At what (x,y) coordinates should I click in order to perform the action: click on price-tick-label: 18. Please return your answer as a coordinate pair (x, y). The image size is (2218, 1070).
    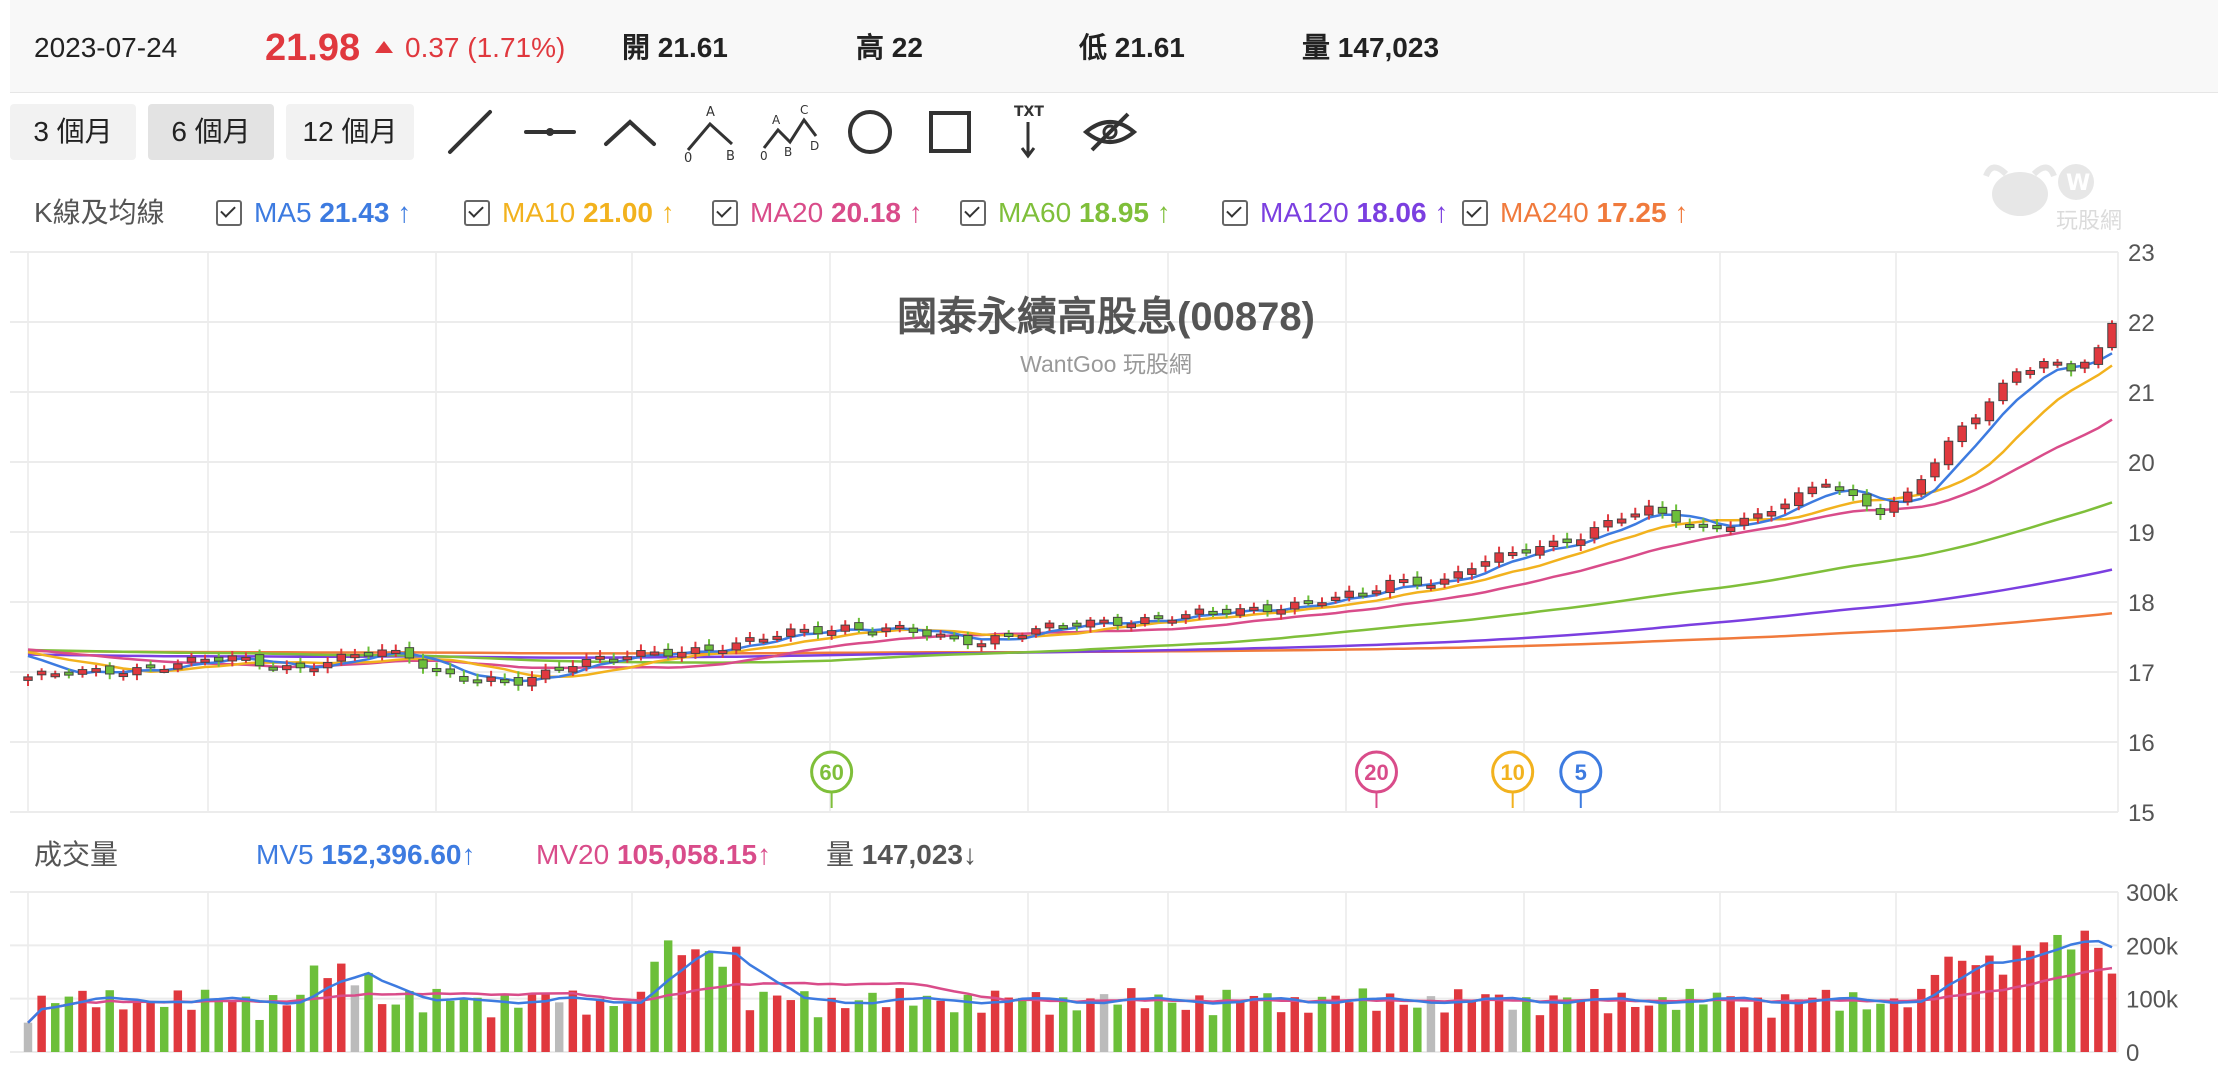
    Looking at the image, I should click on (2141, 603).